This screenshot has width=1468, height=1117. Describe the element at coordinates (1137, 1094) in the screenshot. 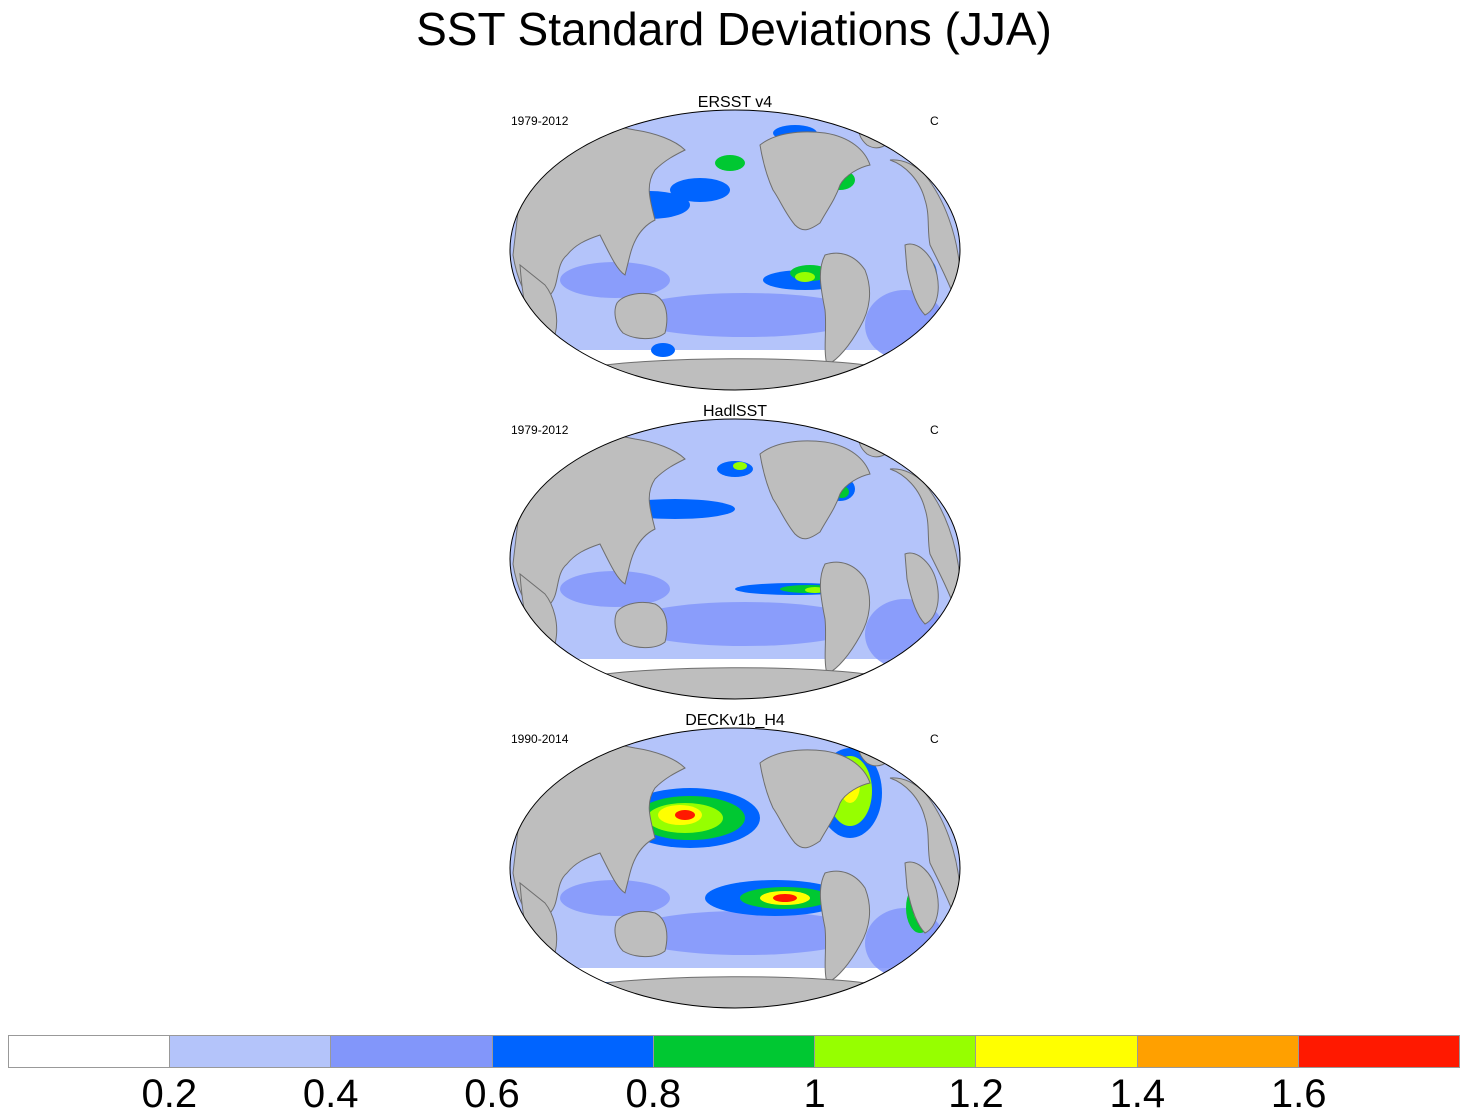

I see `colorbar-tick-label: 1.4` at that location.